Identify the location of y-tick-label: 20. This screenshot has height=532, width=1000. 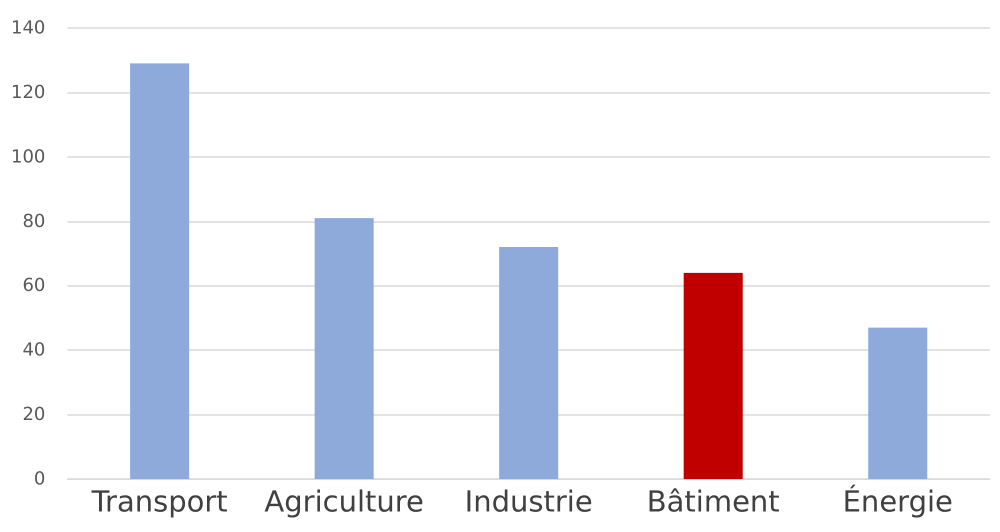
(34, 415).